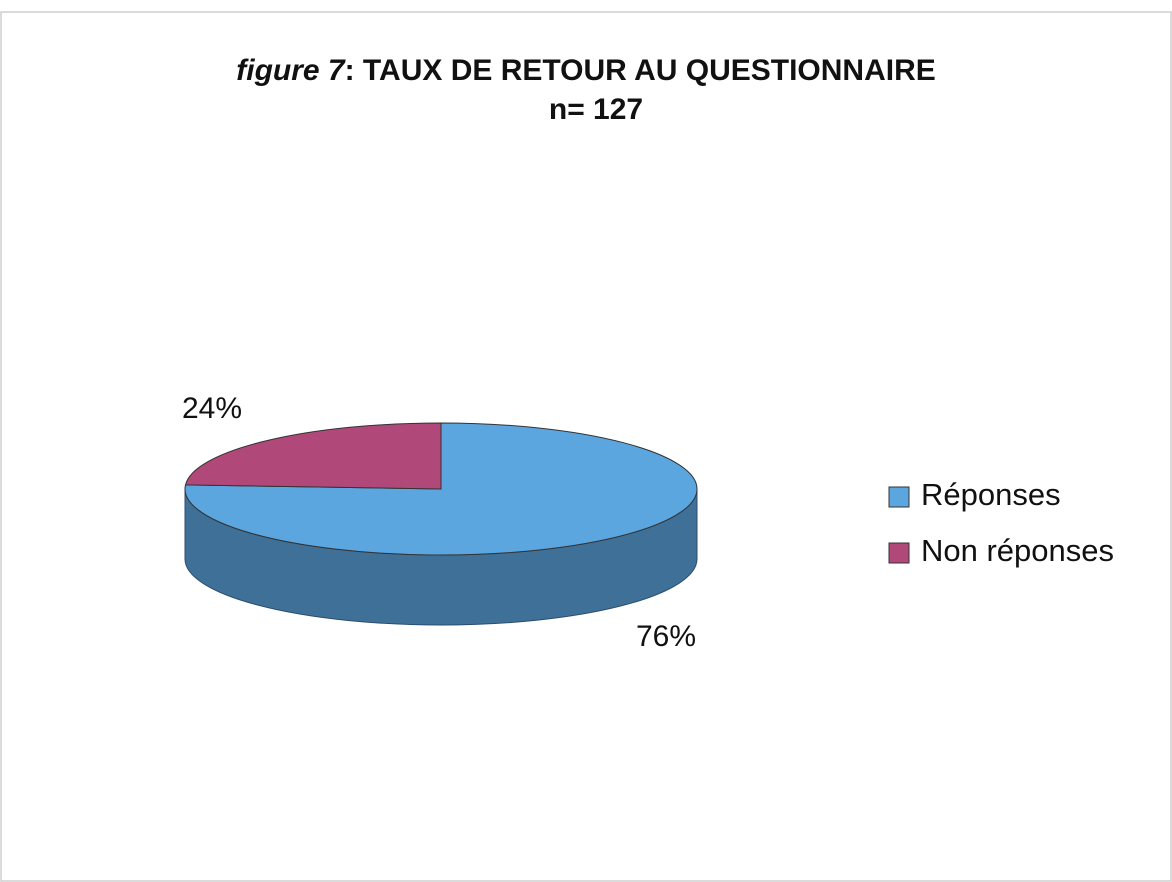 This screenshot has height=882, width=1172. I want to click on legend-label: Non réponses, so click(1017, 550).